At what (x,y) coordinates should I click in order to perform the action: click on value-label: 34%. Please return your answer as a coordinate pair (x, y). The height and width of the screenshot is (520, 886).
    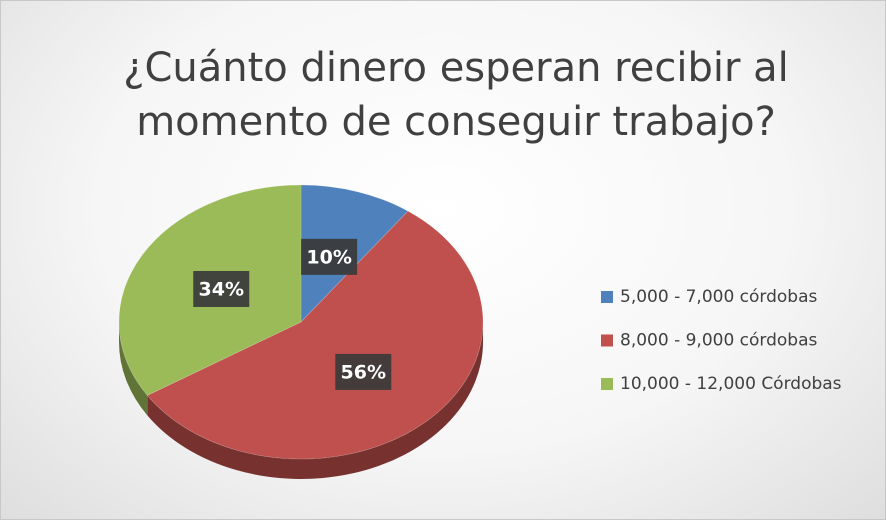
    Looking at the image, I should click on (221, 289).